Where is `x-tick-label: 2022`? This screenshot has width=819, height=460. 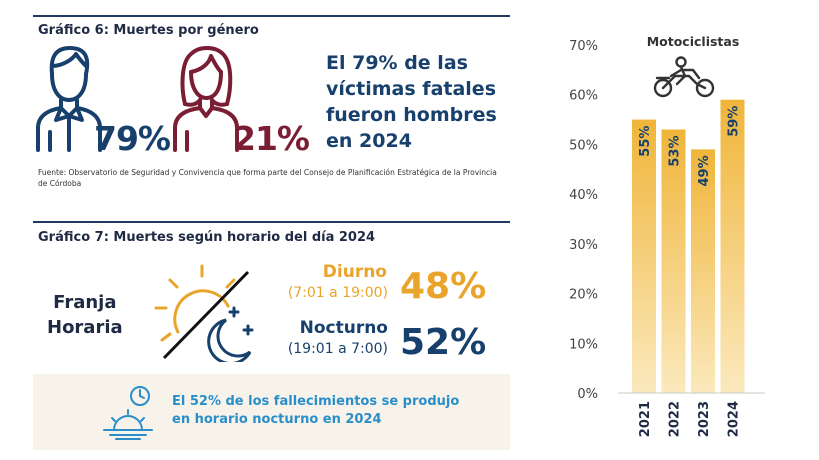 x-tick-label: 2022 is located at coordinates (675, 419).